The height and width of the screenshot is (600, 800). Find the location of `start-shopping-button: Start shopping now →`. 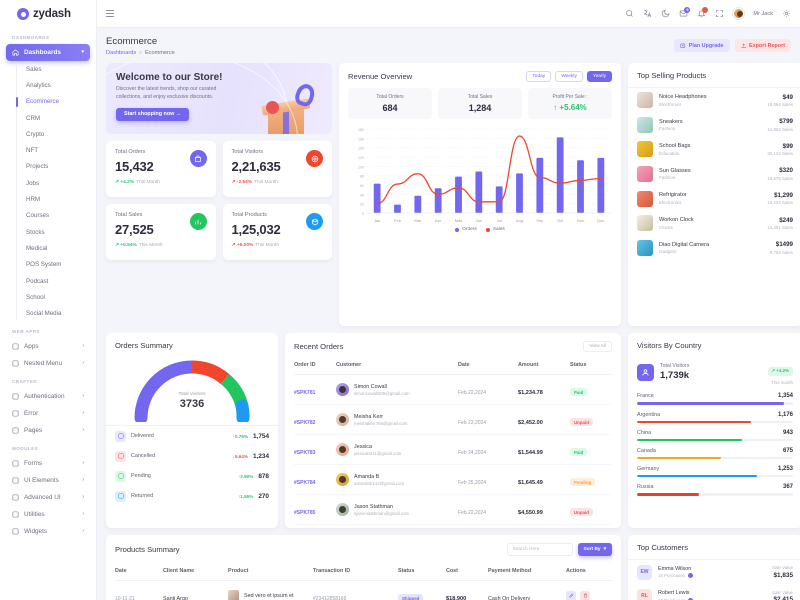

start-shopping-button: Start shopping now → is located at coordinates (153, 114).